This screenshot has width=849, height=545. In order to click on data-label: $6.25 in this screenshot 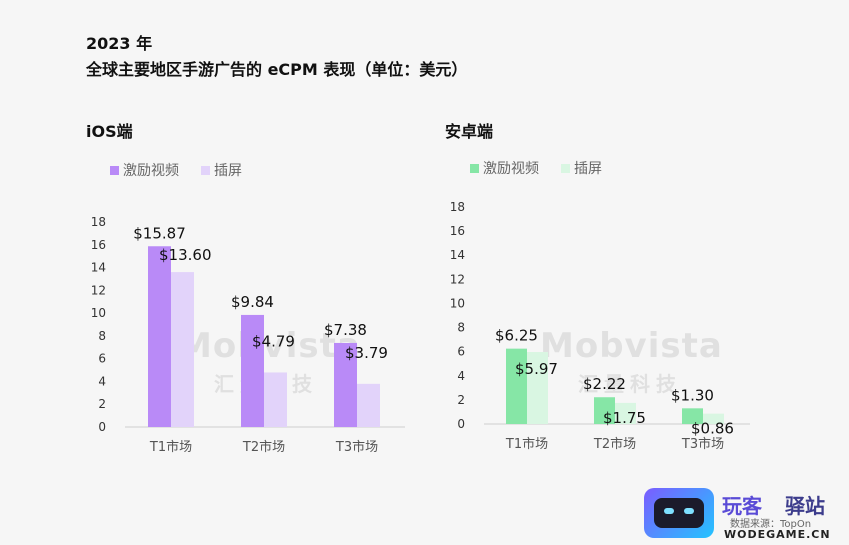, I will do `click(516, 336)`.